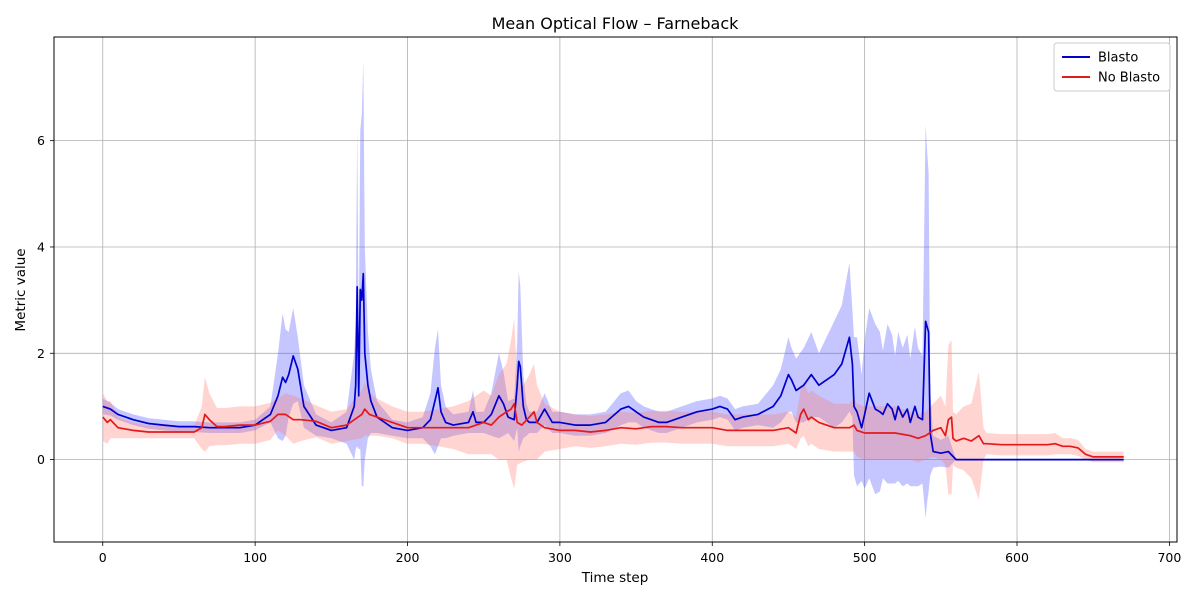 The height and width of the screenshot is (600, 1200). Describe the element at coordinates (560, 557) in the screenshot. I see `x-tick-label: 300` at that location.